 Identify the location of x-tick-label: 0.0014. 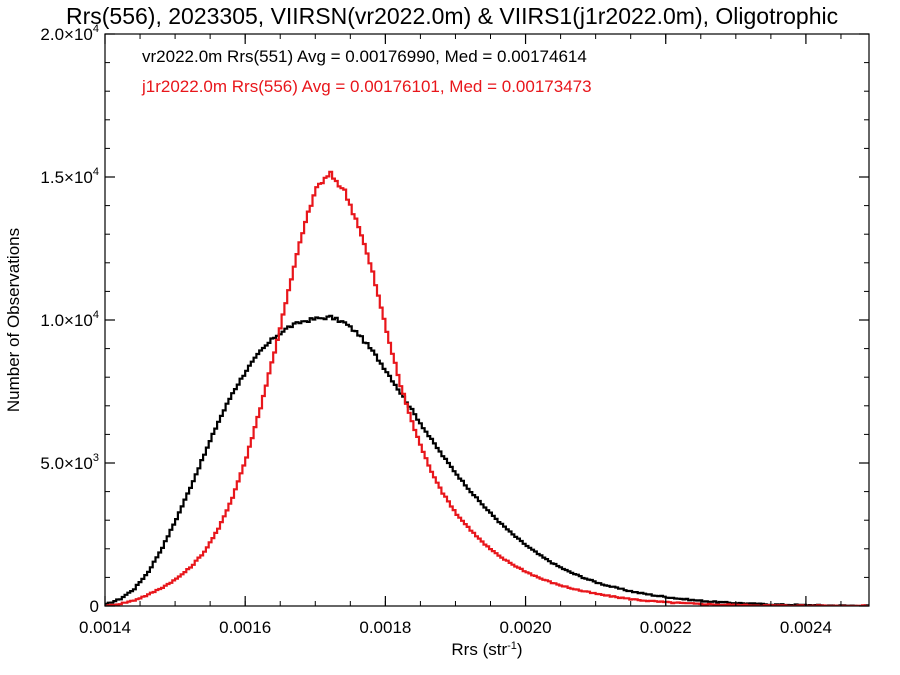
(105, 627).